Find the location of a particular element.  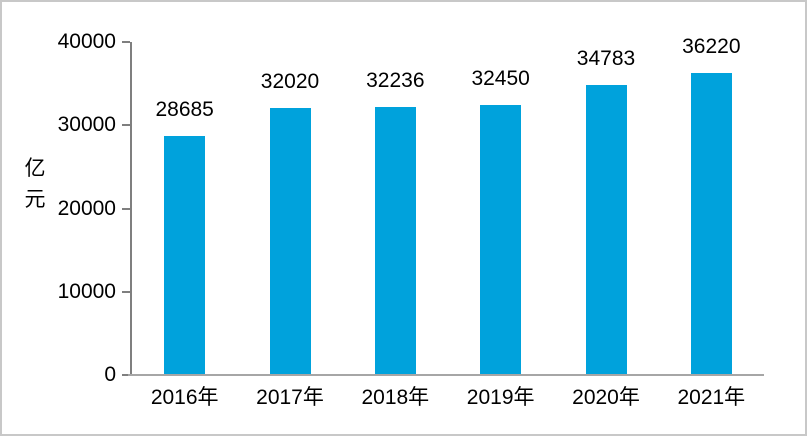

bar-value-label: 32020 is located at coordinates (290, 81).